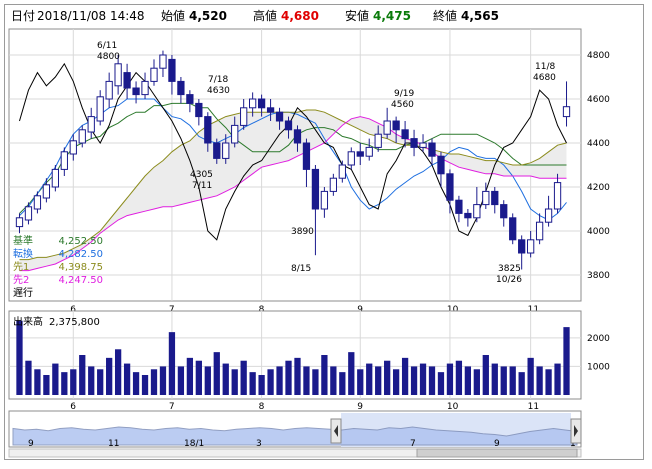 The image size is (652, 469). What do you see at coordinates (544, 78) in the screenshot?
I see `annotation-high-nov-price: 4680` at bounding box center [544, 78].